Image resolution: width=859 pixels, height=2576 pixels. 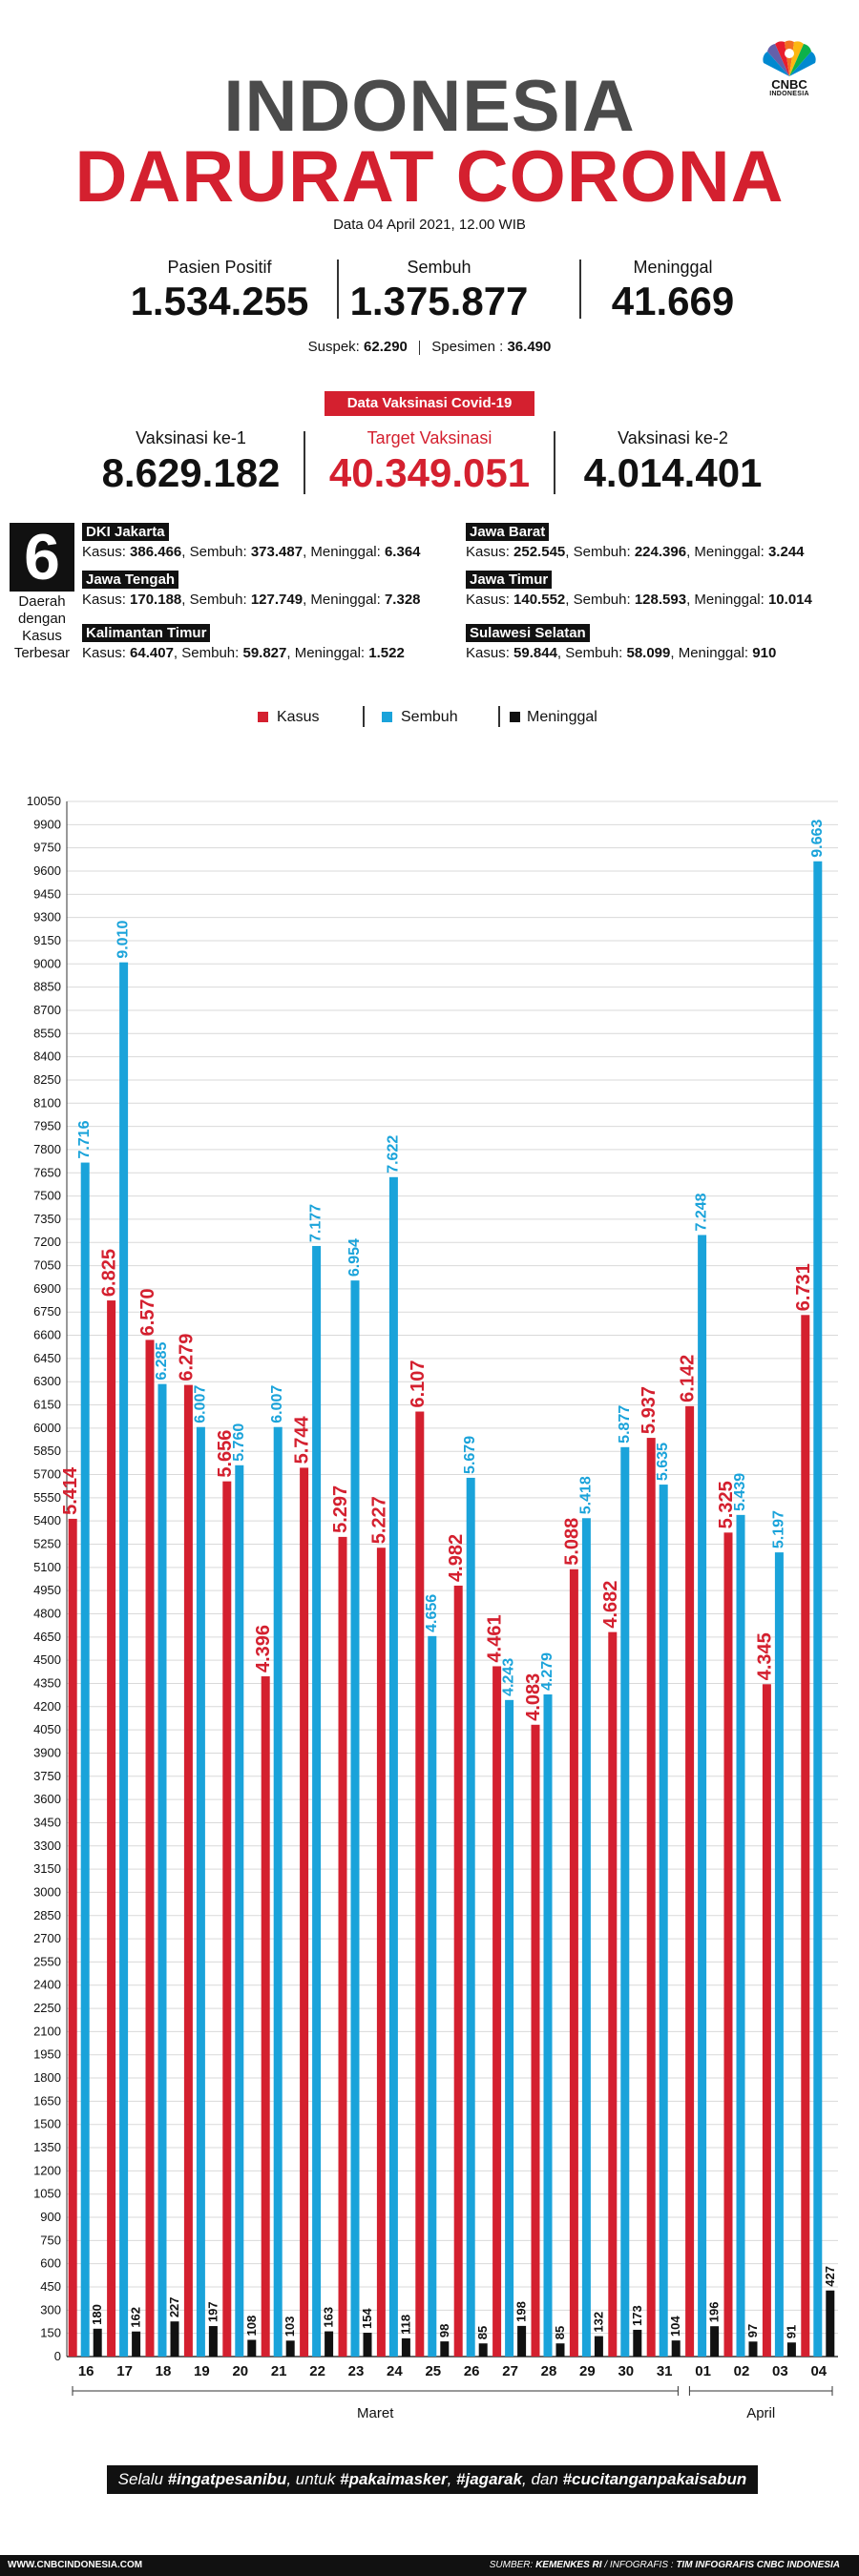 I want to click on vax-second-label: Vaksinasi ke-2, so click(x=673, y=437).